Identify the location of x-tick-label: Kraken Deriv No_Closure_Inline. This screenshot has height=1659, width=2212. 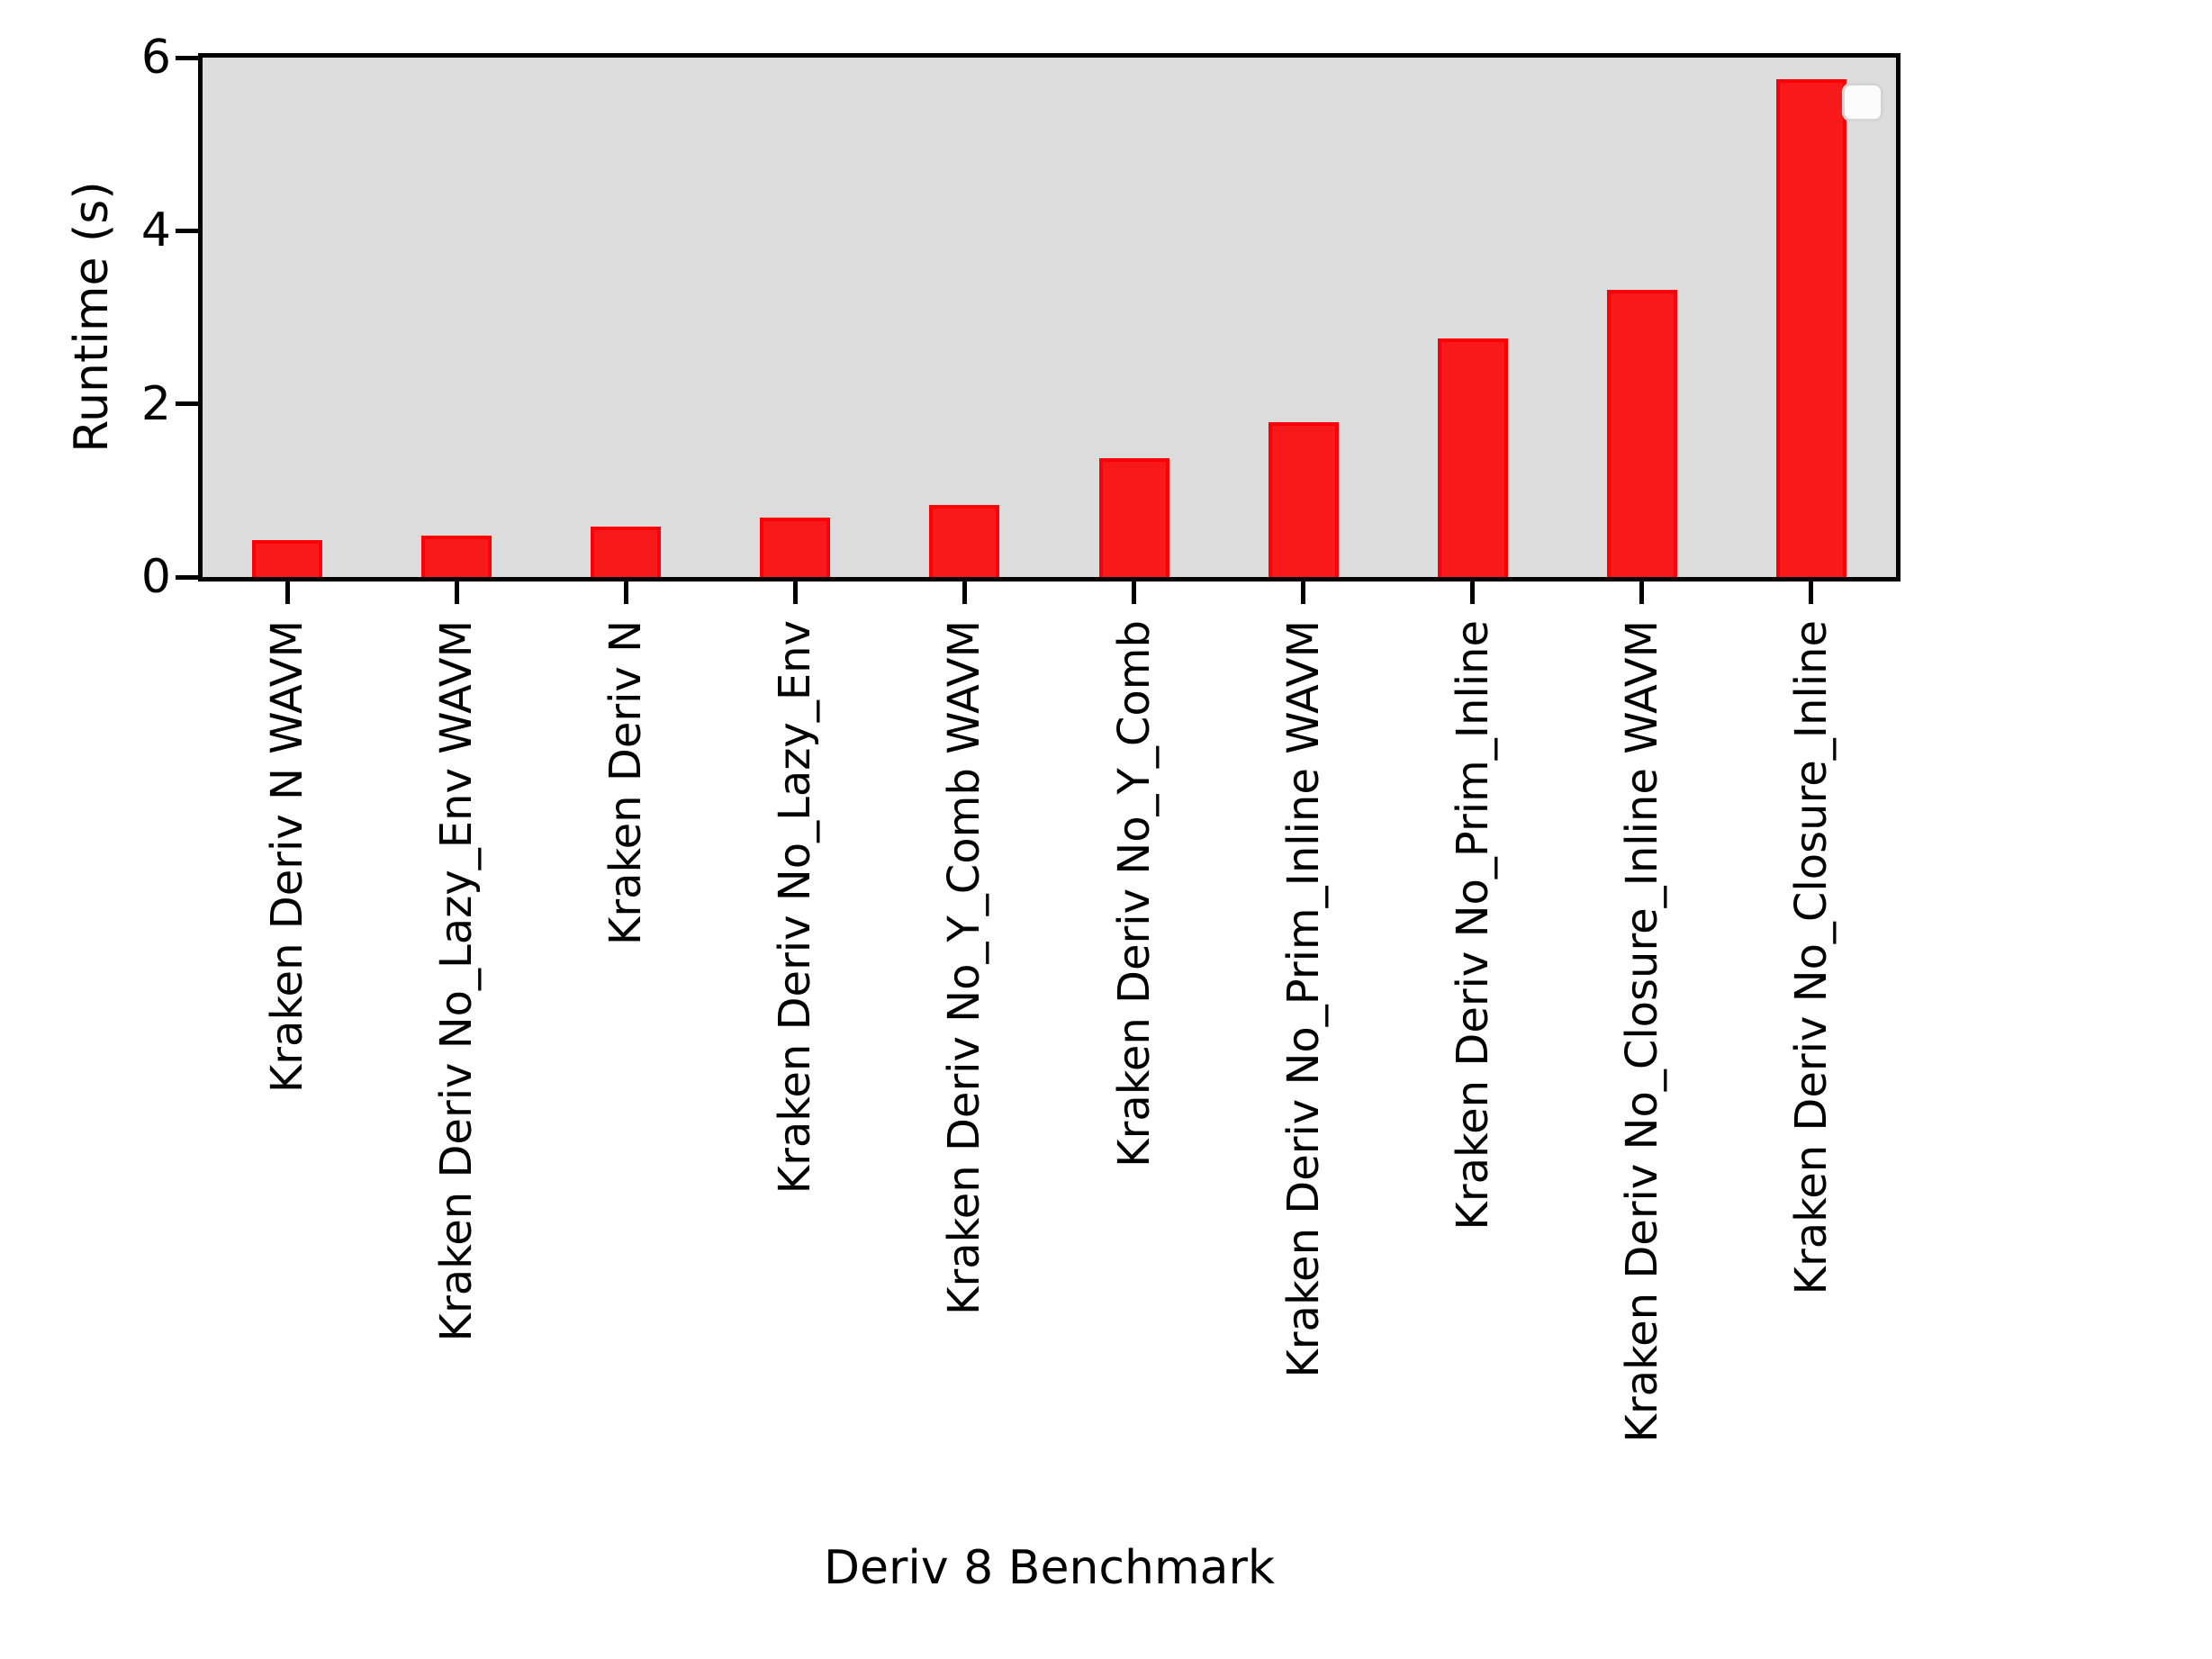
(1811, 957).